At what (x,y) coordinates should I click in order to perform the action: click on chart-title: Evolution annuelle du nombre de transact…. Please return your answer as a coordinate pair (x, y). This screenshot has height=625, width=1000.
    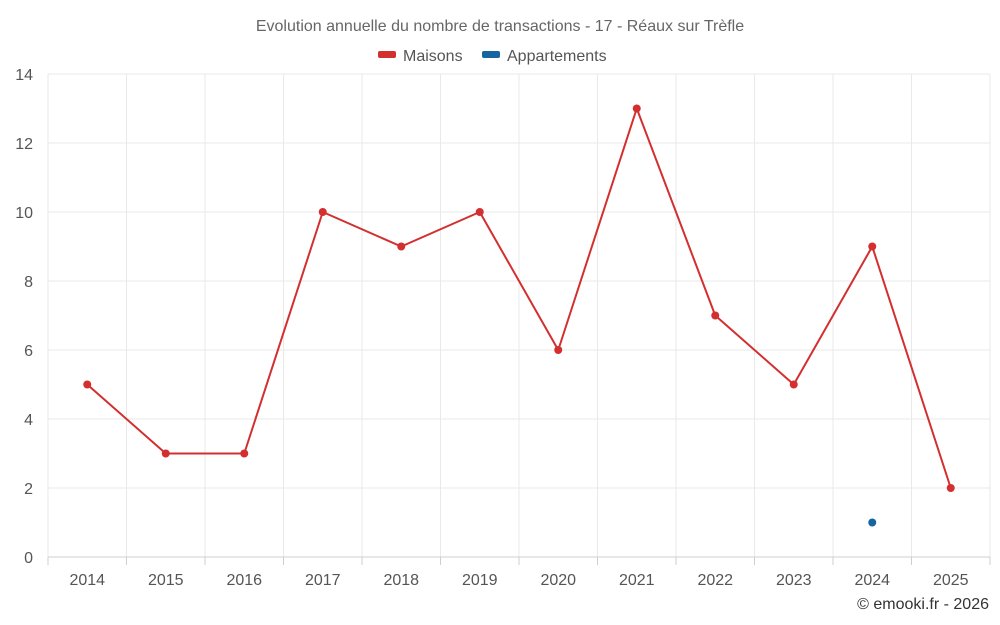
    Looking at the image, I should click on (500, 26).